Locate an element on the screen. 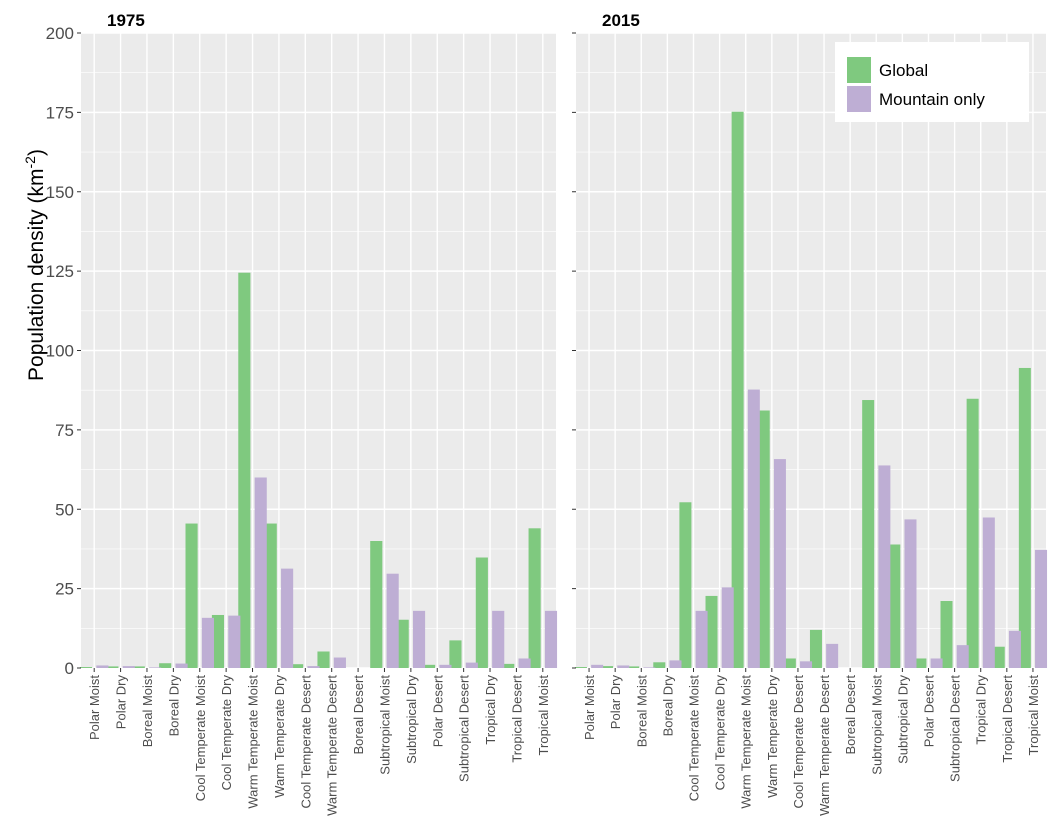 This screenshot has height=837, width=1052. y-tick-label: 50 is located at coordinates (64, 509).